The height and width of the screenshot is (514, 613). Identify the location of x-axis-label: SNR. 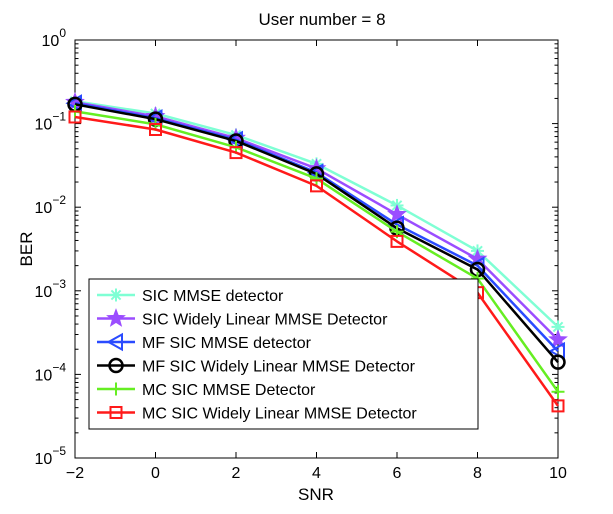
(316, 494).